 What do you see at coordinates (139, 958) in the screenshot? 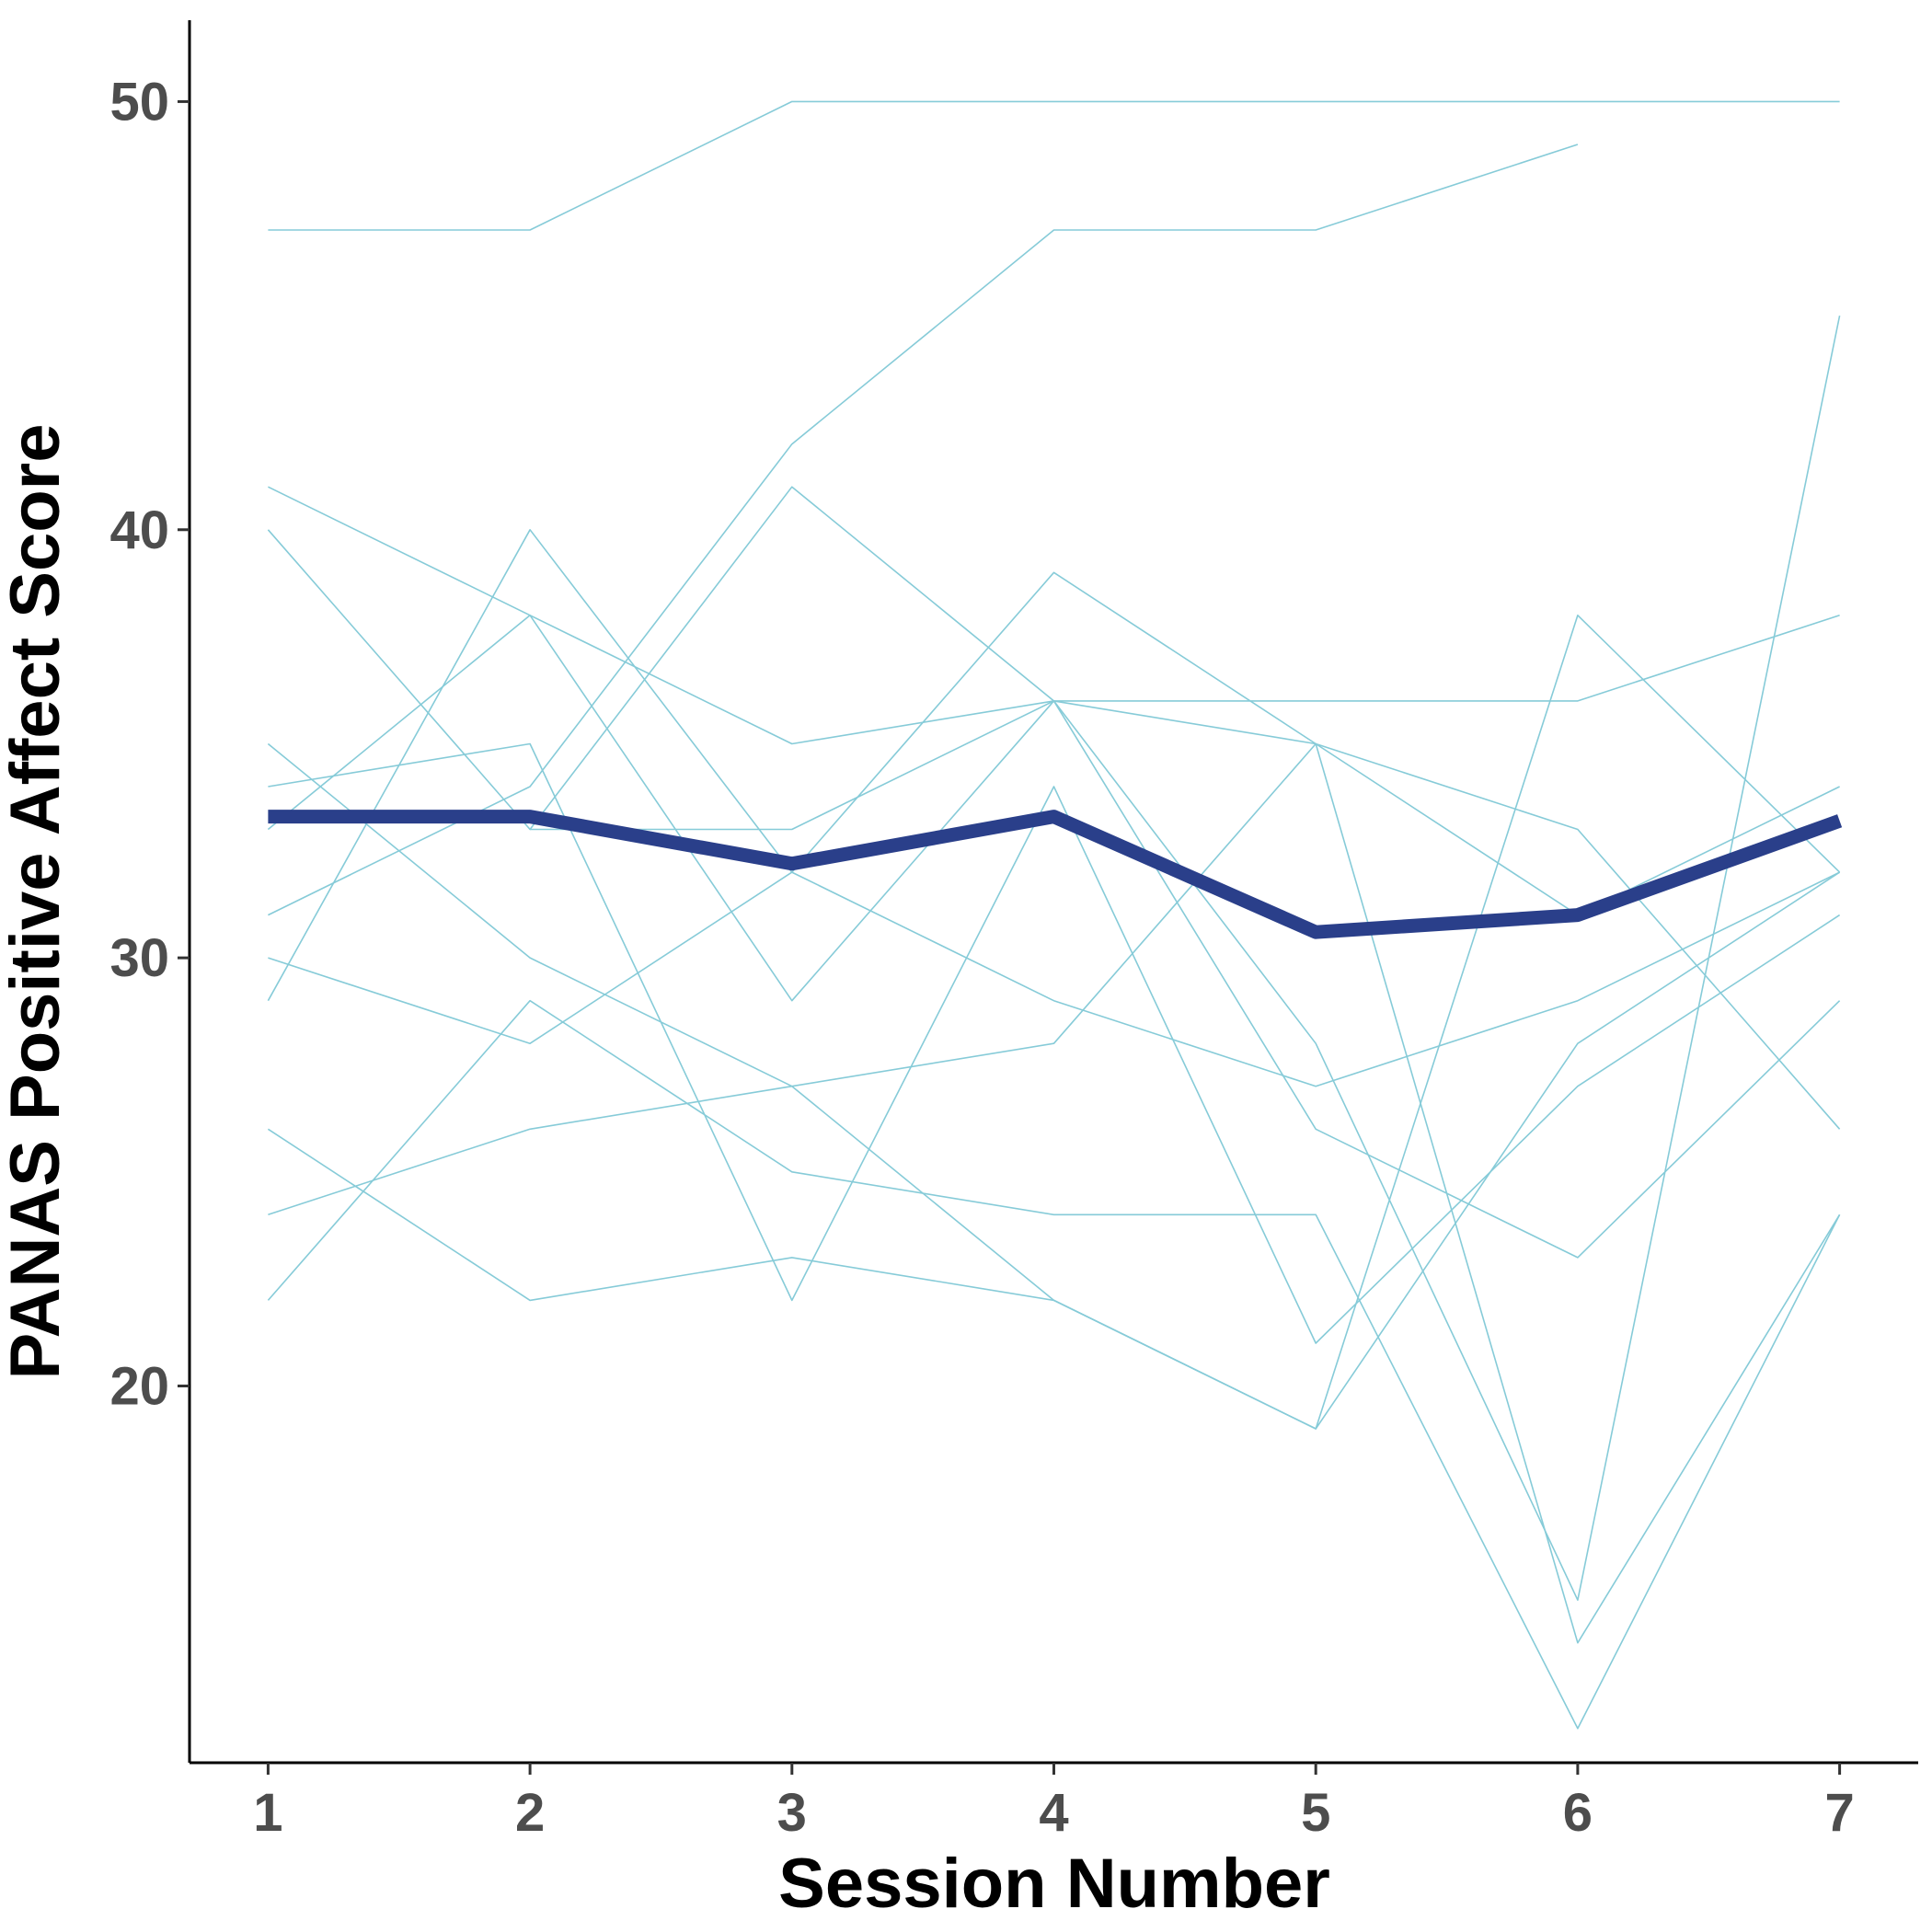
I see `y-tick-label: 30` at bounding box center [139, 958].